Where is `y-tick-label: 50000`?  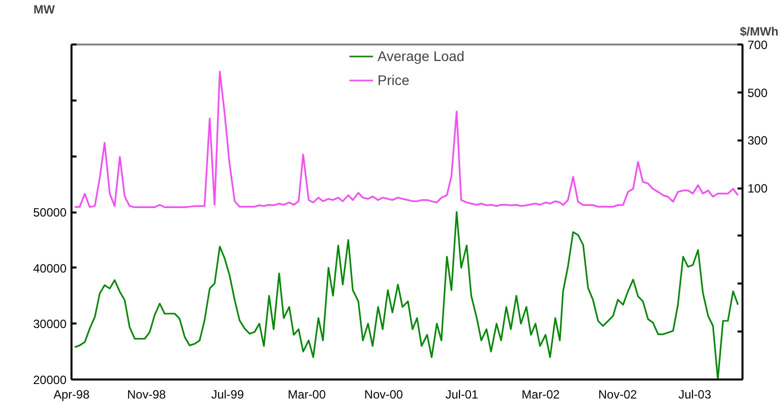 y-tick-label: 50000 is located at coordinates (50, 213).